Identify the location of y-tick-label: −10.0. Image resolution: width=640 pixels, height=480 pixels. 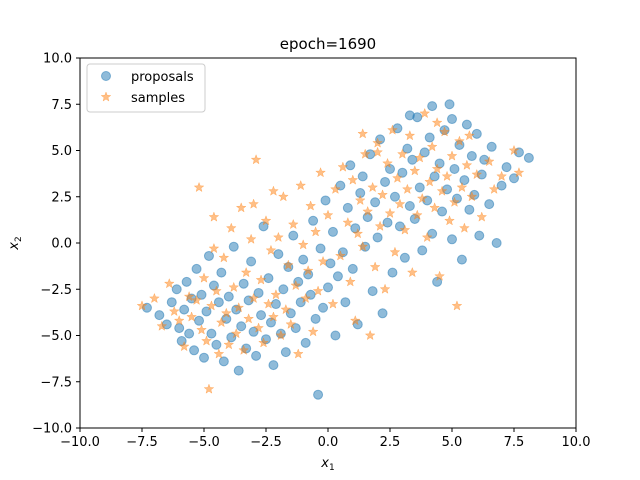
(52, 429).